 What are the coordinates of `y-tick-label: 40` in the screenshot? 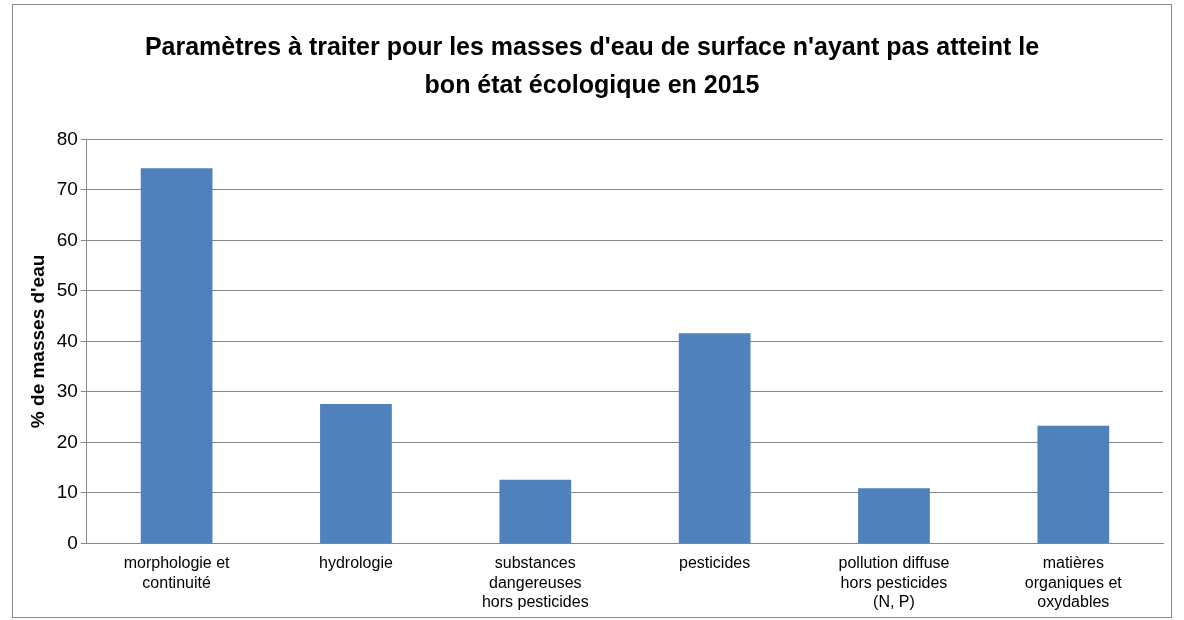 It's located at (67, 340).